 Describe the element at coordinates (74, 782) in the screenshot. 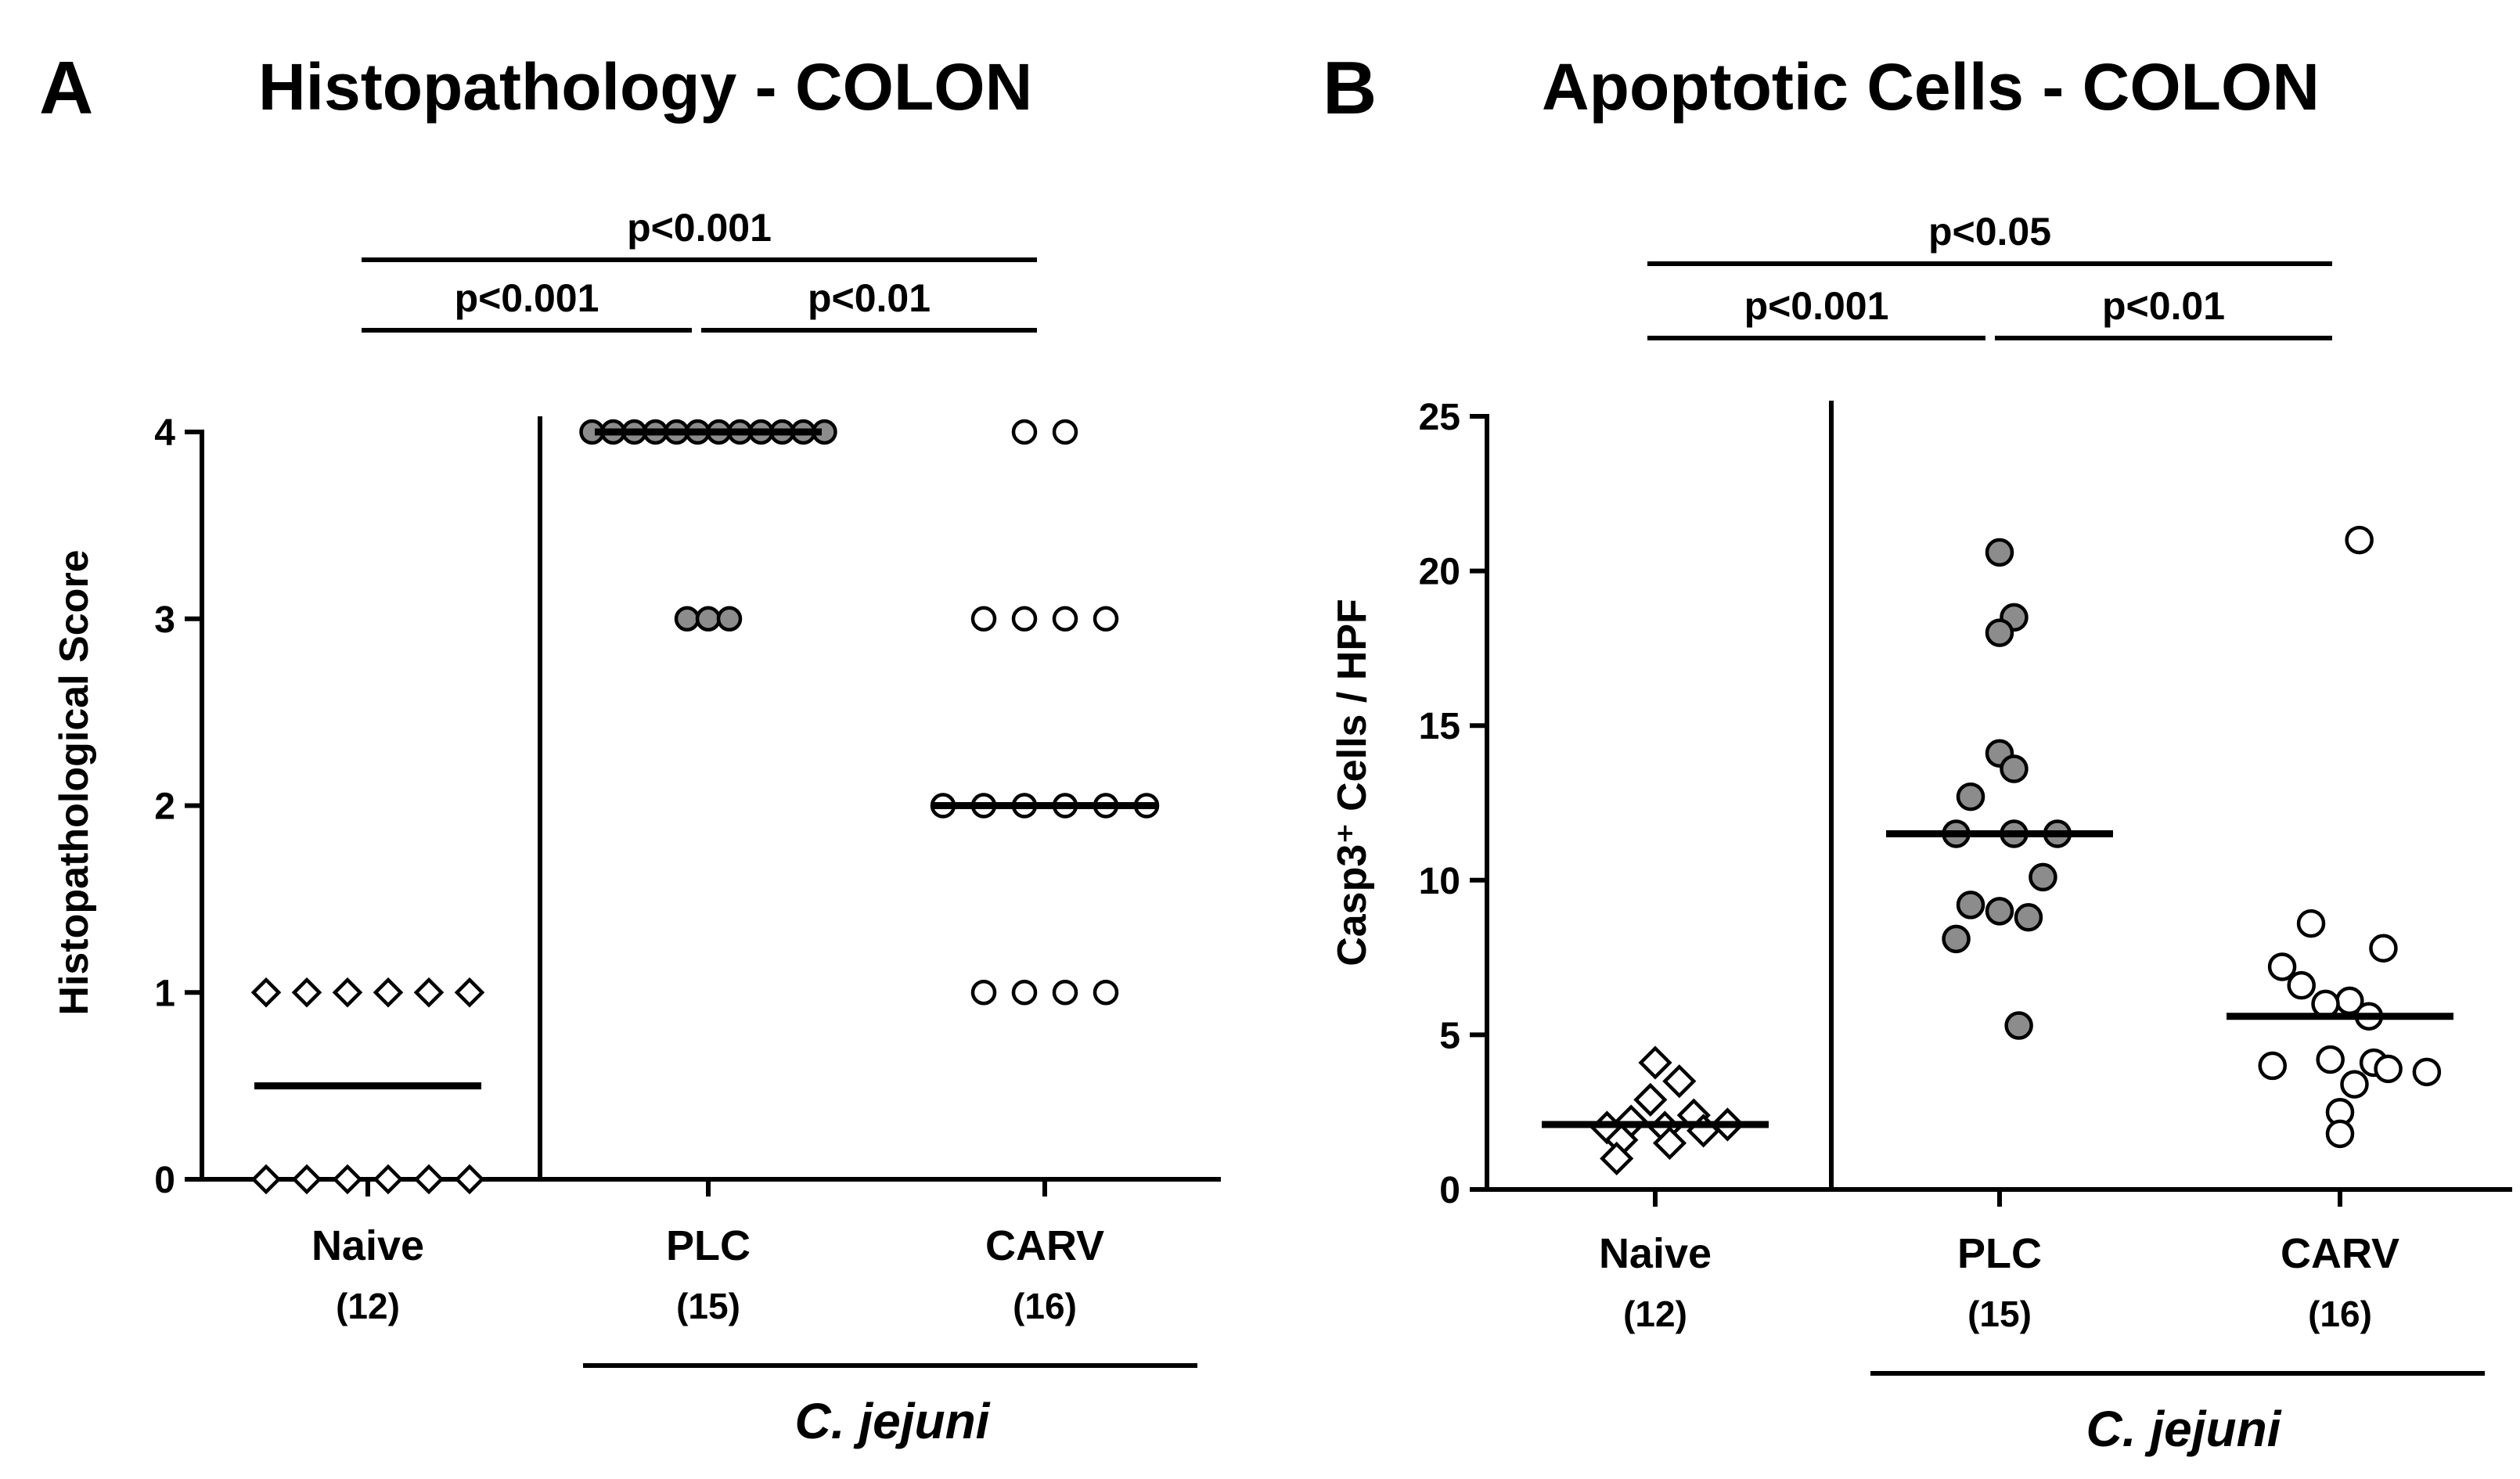

I see `panel-a-y-axis-label: Histopathological Score` at that location.